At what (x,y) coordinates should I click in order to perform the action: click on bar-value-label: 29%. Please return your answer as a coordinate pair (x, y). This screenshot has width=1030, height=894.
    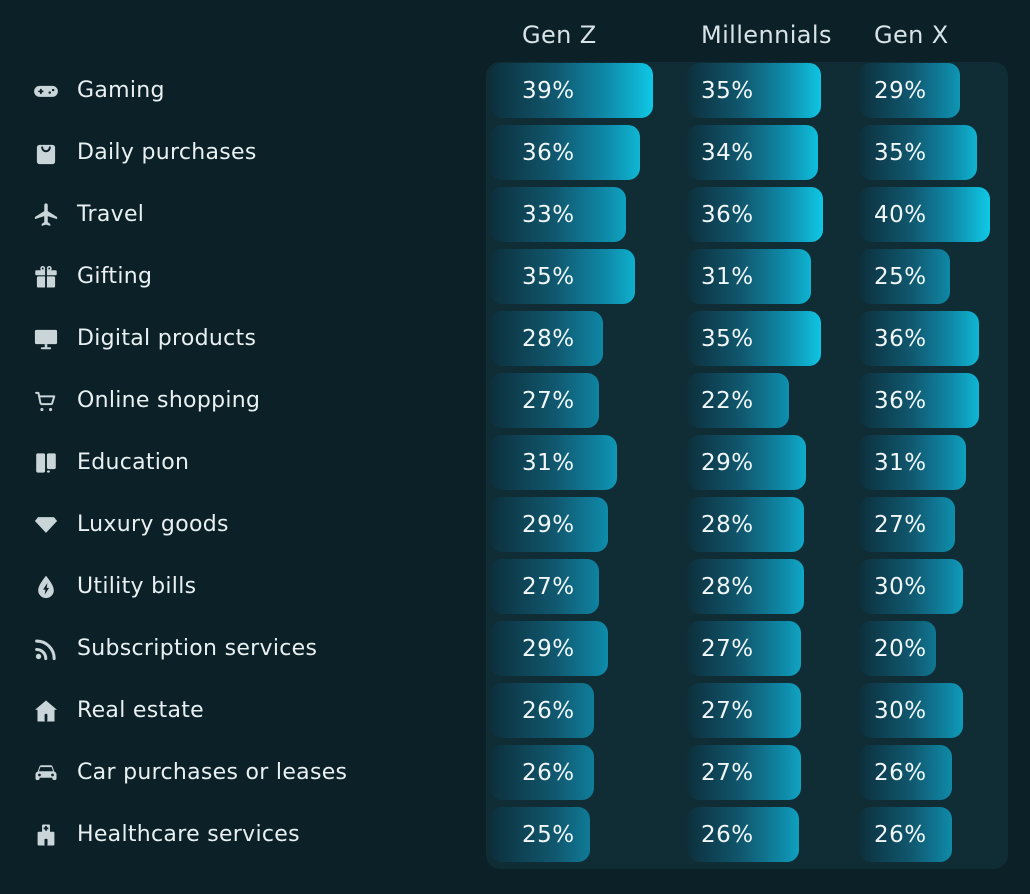
    Looking at the image, I should click on (548, 524).